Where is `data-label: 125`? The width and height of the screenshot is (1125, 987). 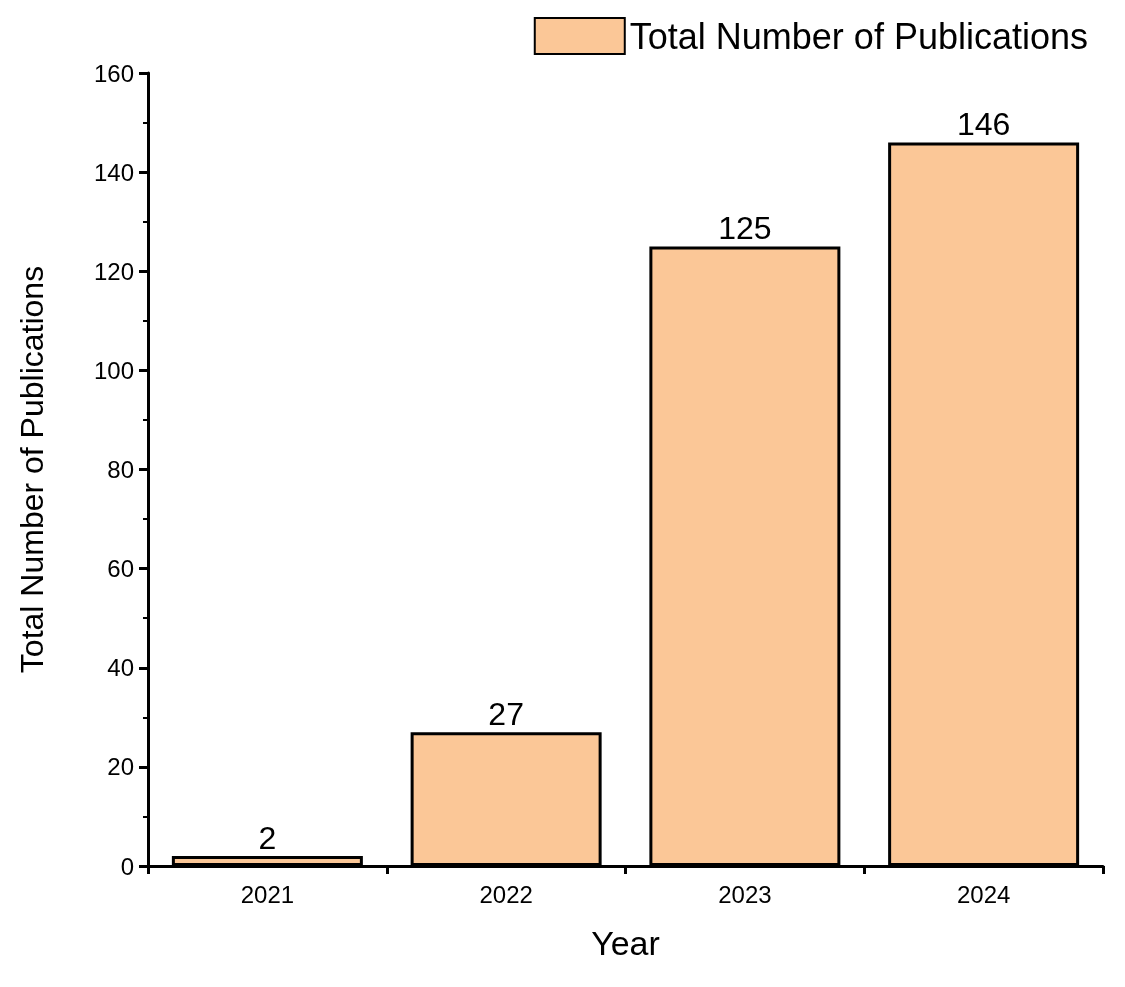 data-label: 125 is located at coordinates (745, 228).